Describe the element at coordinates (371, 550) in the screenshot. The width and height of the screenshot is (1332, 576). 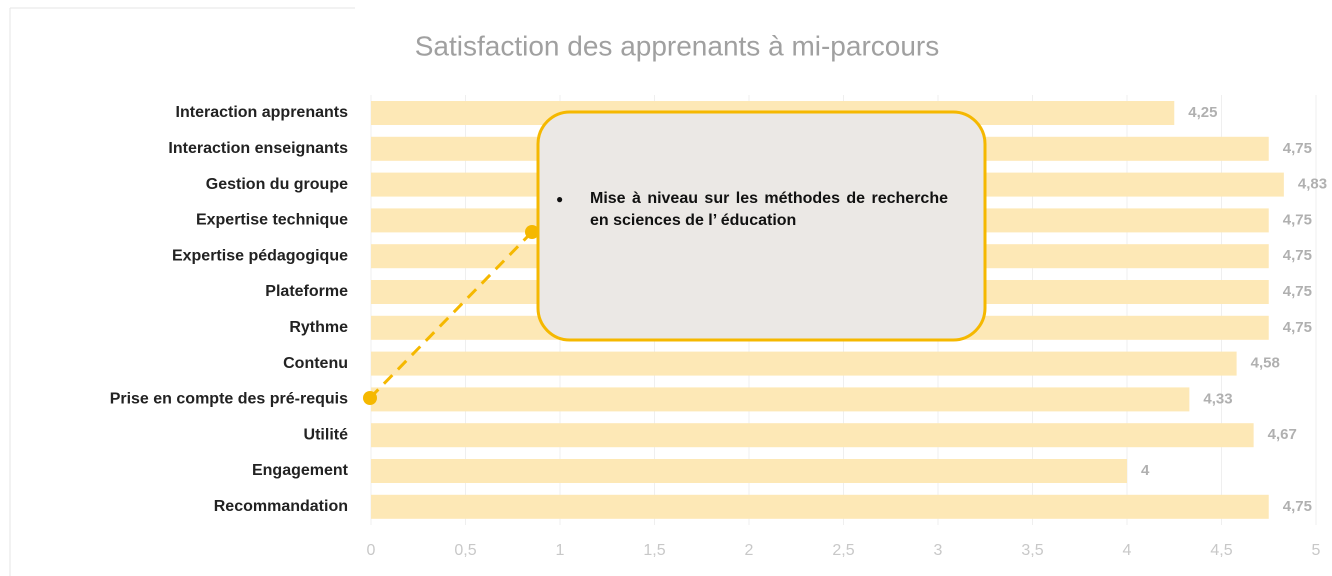
I see `x-tick-label: 0` at that location.